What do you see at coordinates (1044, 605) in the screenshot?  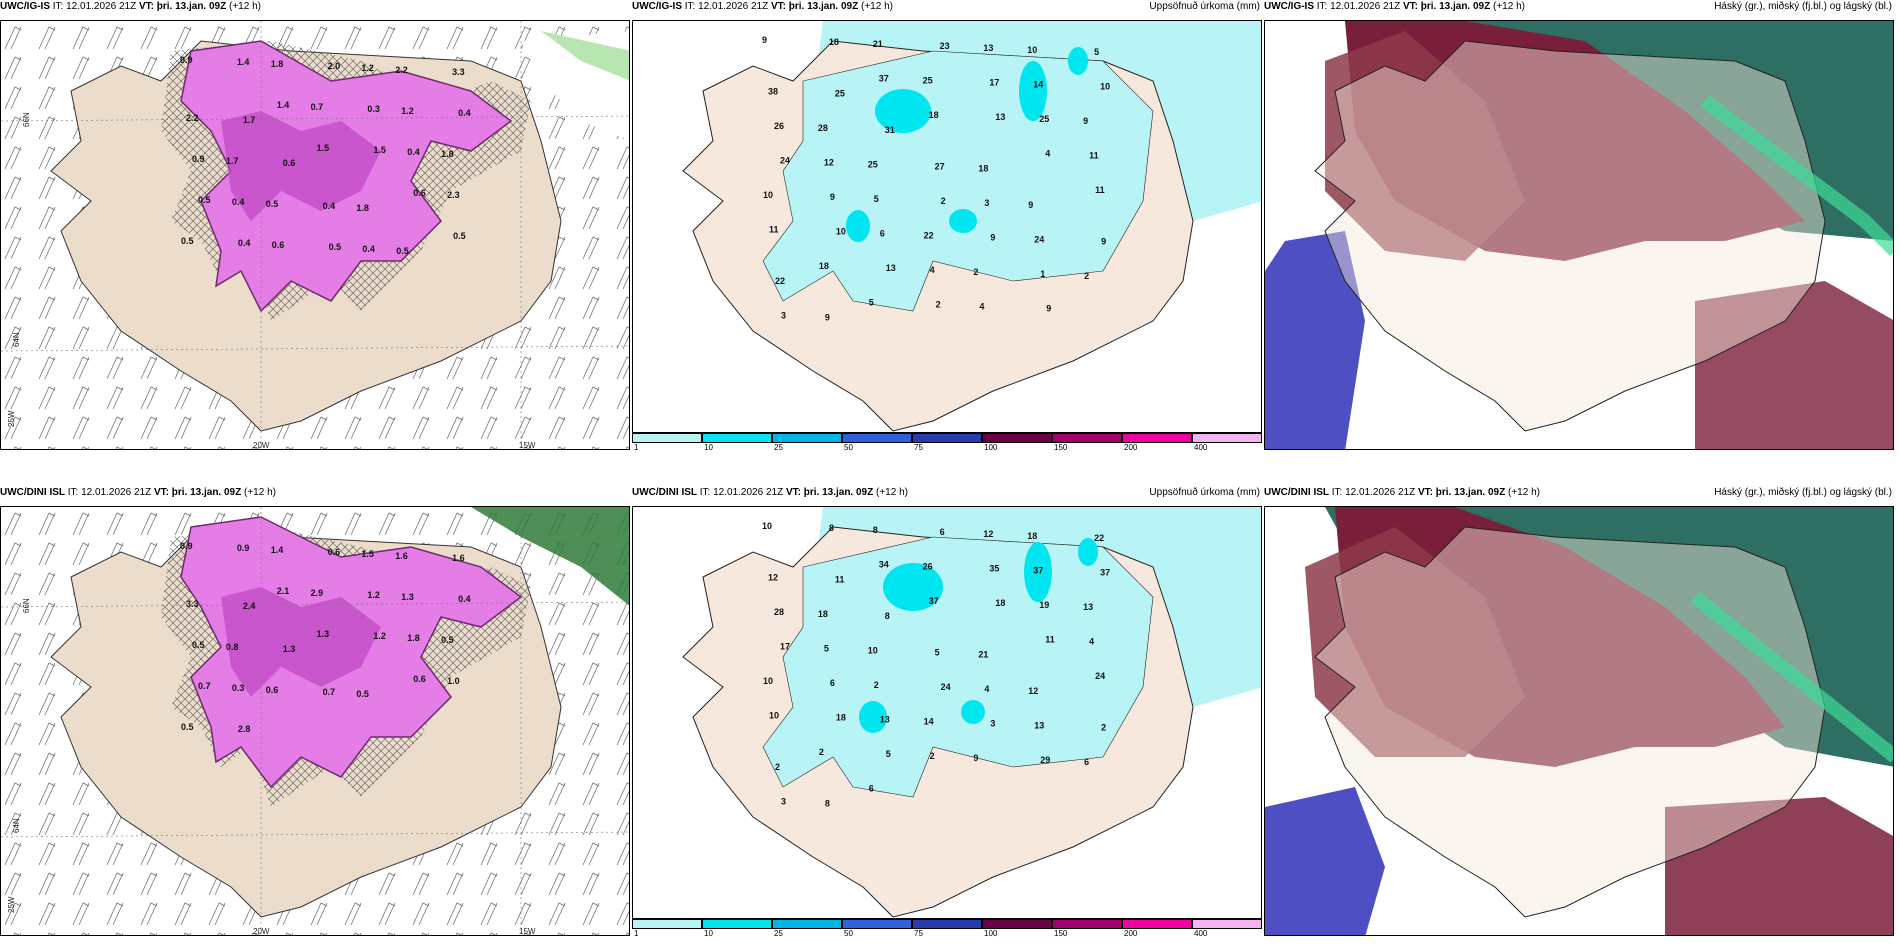 I see `value-label: 19` at bounding box center [1044, 605].